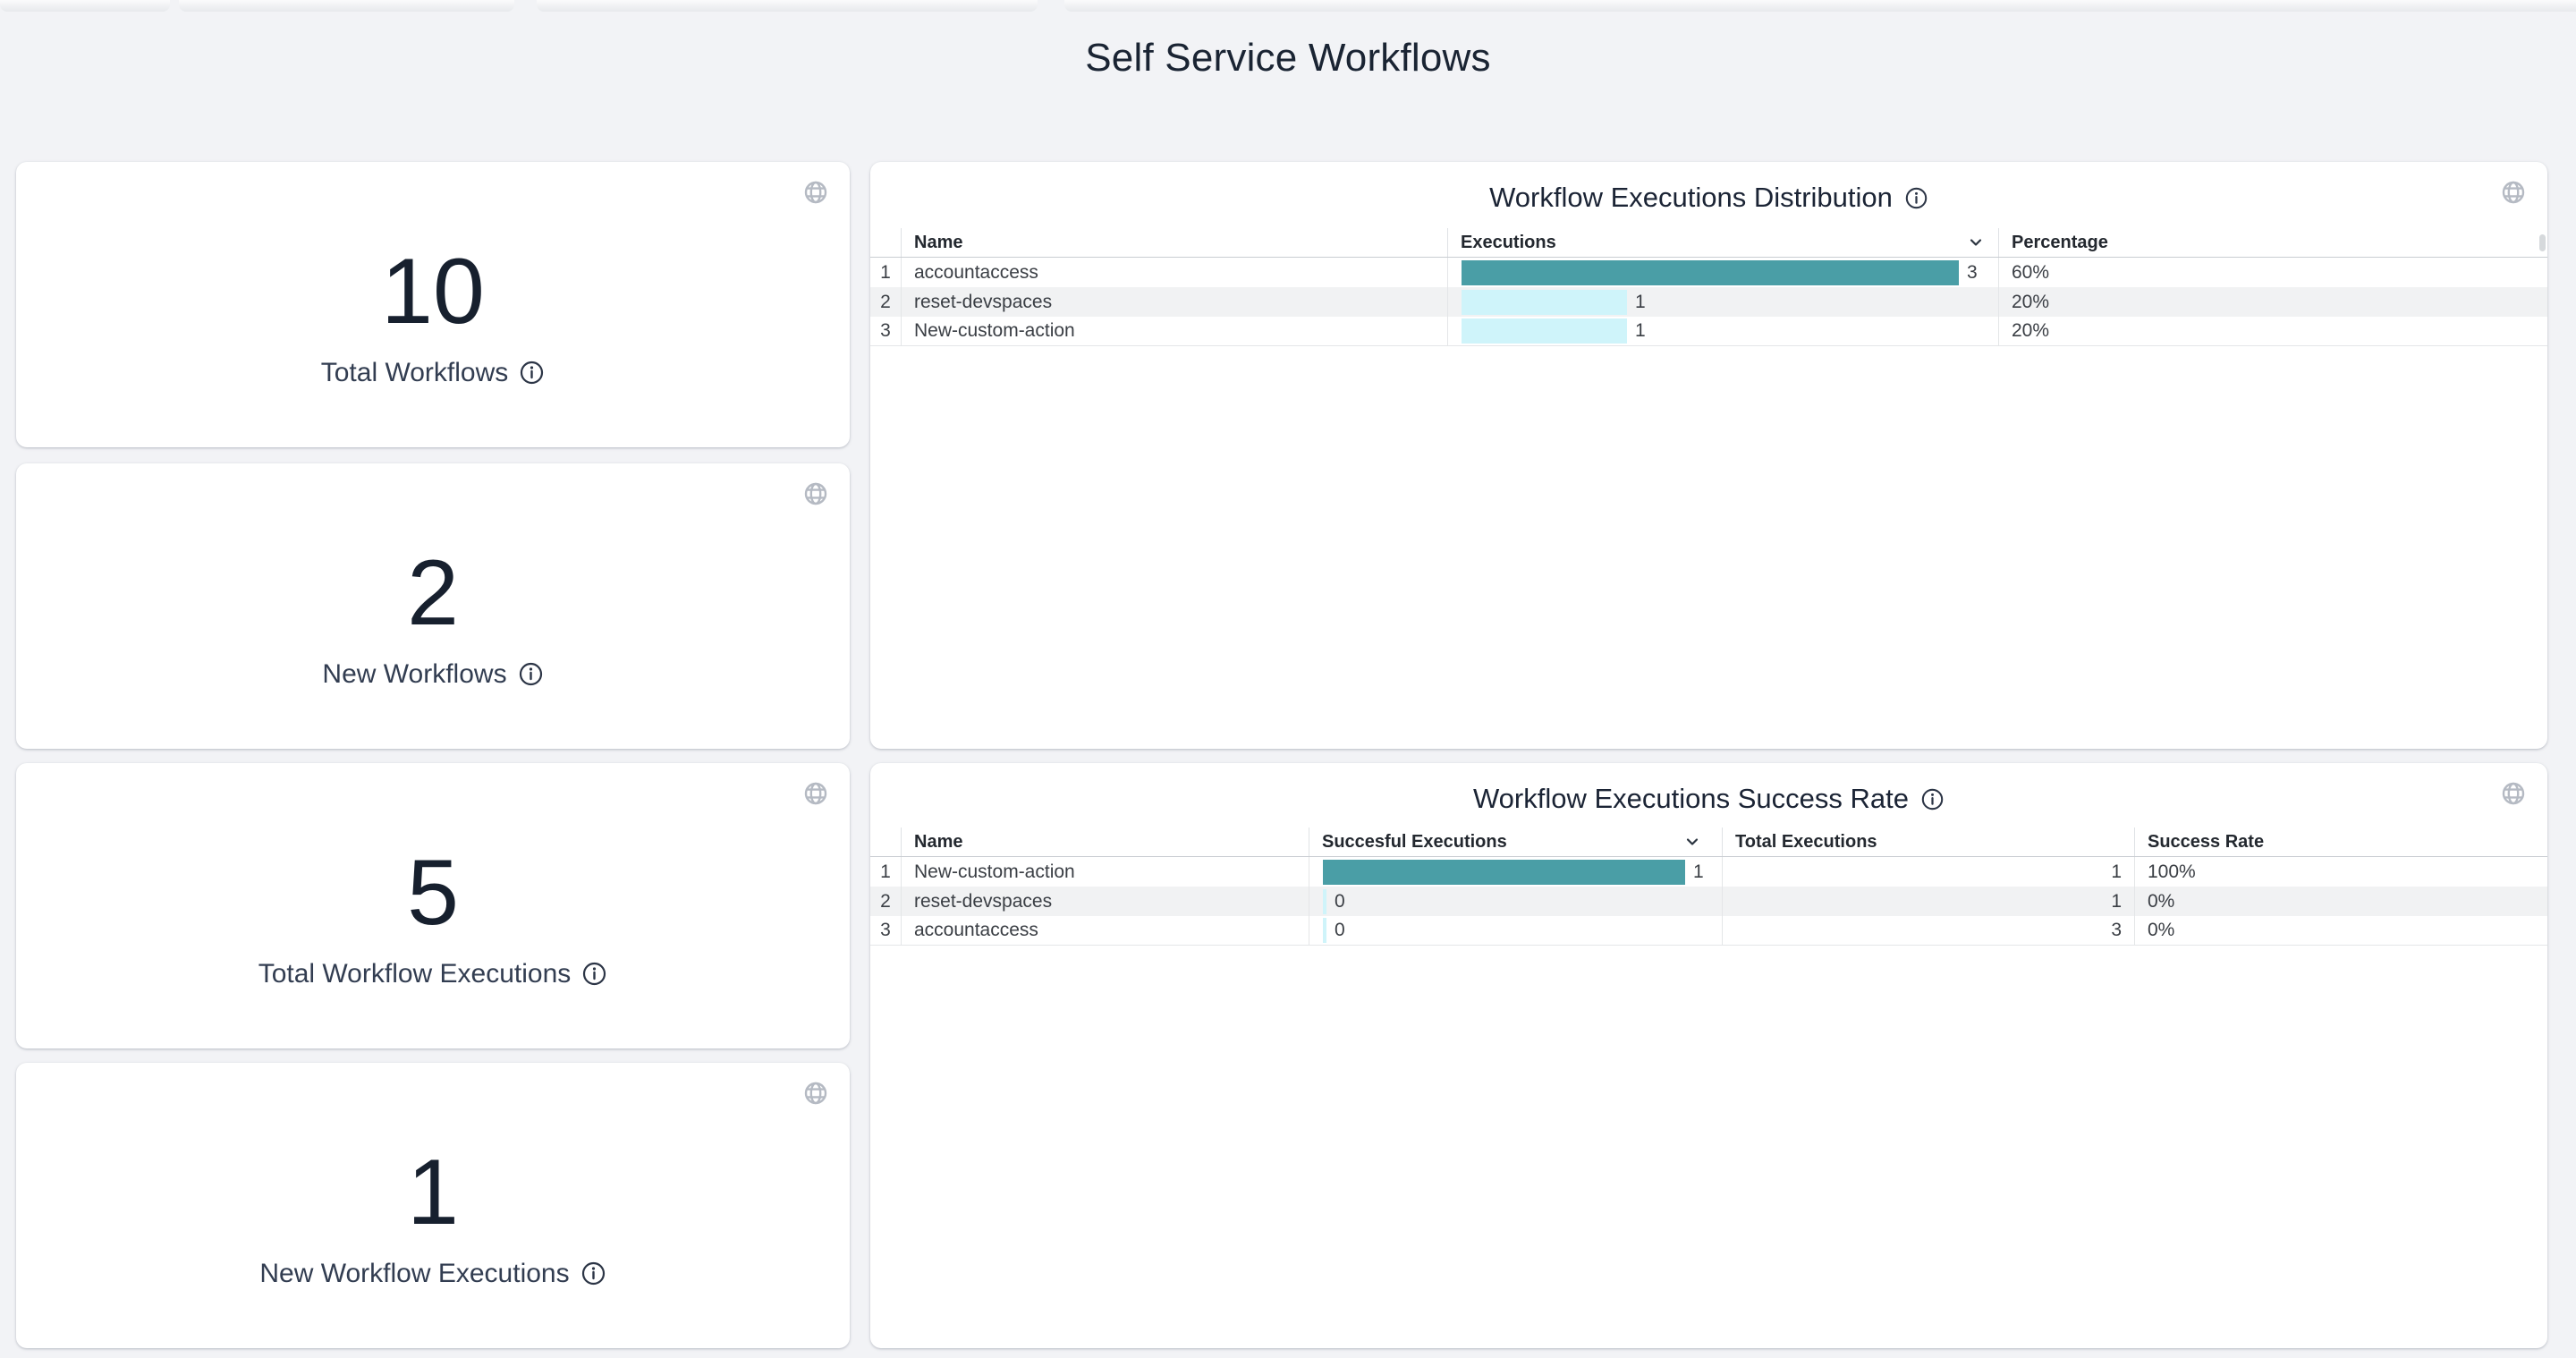 This screenshot has height=1358, width=2576. I want to click on stat-value: 10, so click(433, 291).